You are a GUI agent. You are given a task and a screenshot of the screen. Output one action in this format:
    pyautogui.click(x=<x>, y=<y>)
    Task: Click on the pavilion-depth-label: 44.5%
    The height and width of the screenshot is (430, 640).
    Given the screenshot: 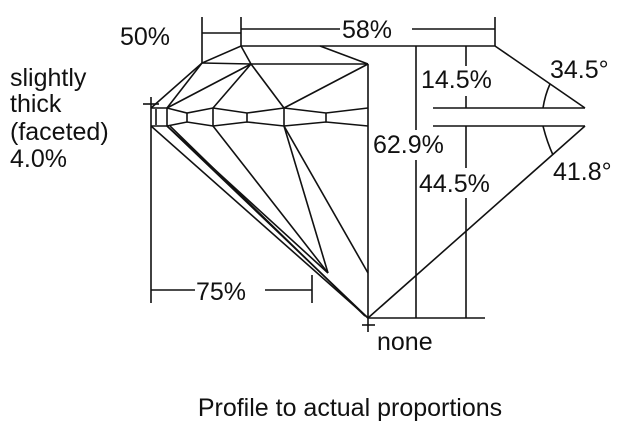 What is the action you would take?
    pyautogui.click(x=454, y=184)
    